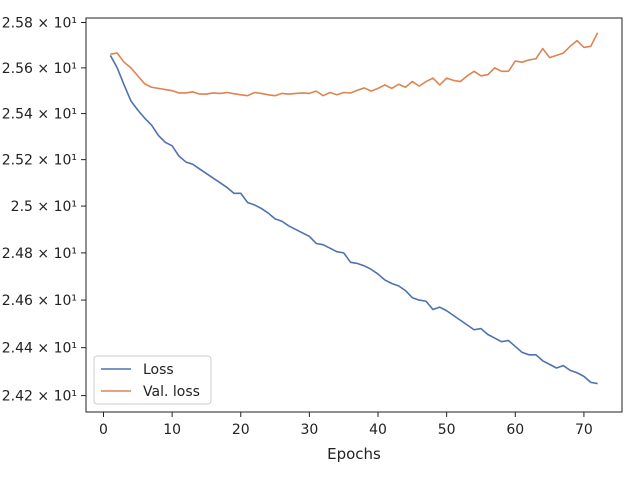  I want to click on legend: Loss Val. loss, so click(152, 380).